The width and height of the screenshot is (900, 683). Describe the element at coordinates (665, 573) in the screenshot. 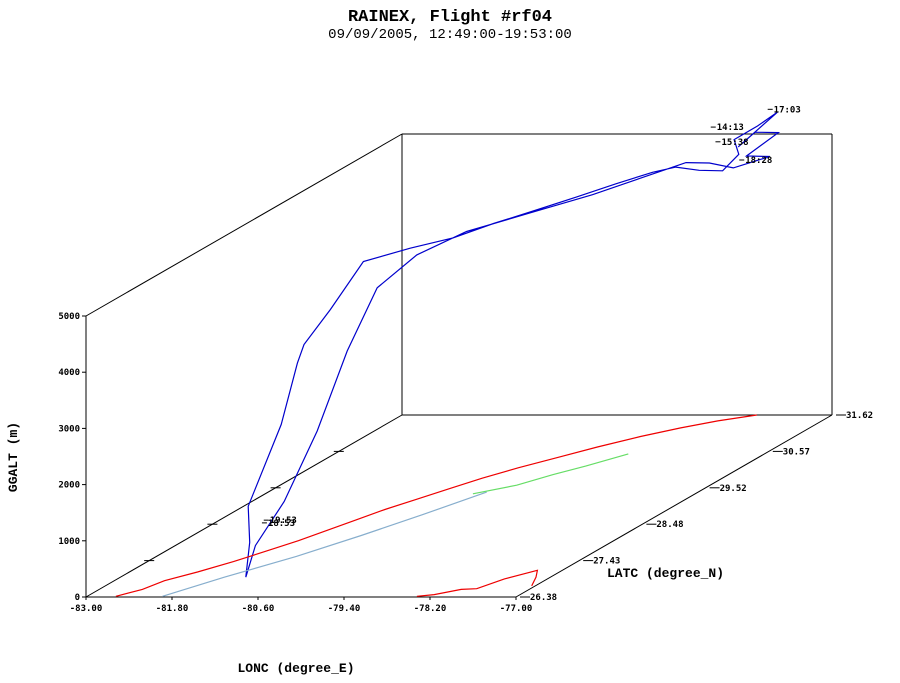

I see `y-axis-label: LATC (degree_N)` at that location.